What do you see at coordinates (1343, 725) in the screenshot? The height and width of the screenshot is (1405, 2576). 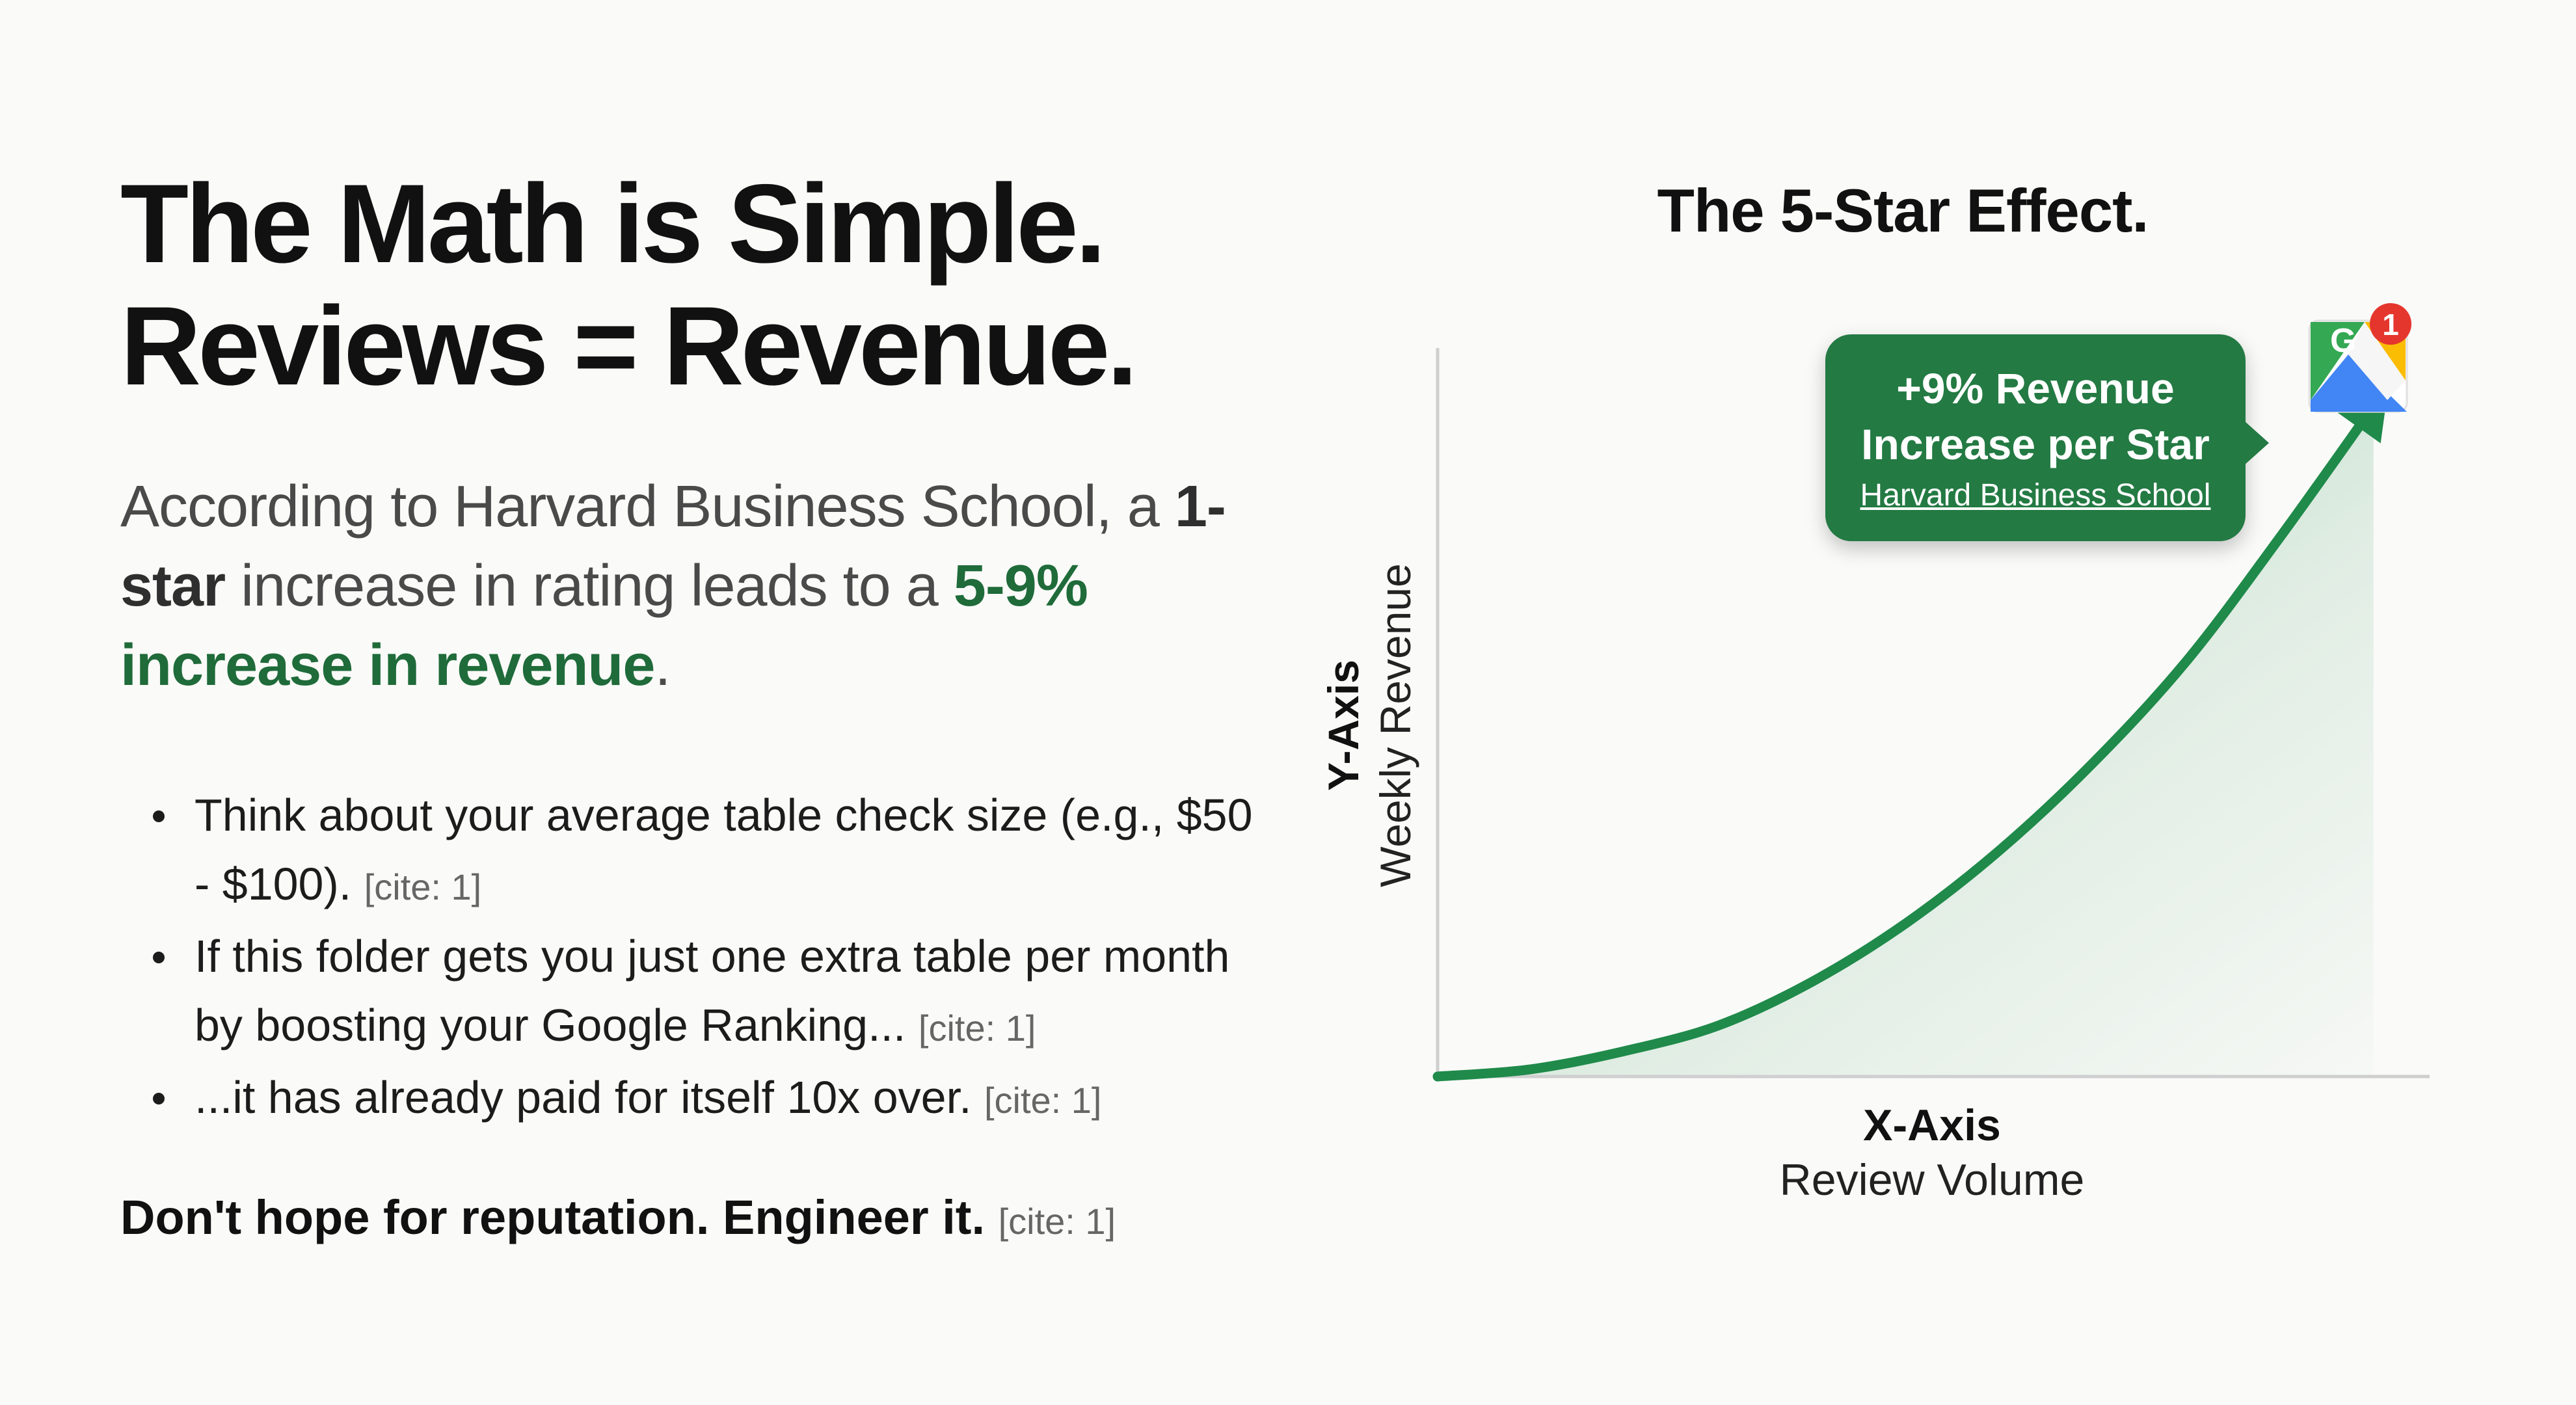 I see `y-axis-heading: Y-Axis` at bounding box center [1343, 725].